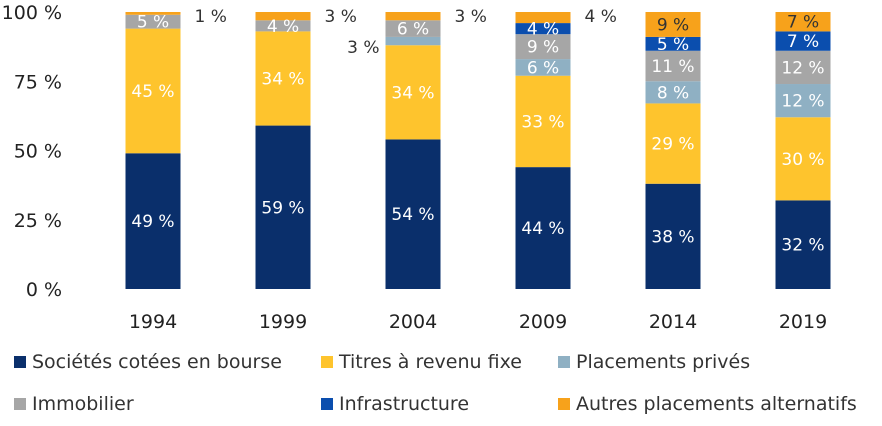  What do you see at coordinates (430, 362) in the screenshot?
I see `legend-label: Titres à revenu fixe` at bounding box center [430, 362].